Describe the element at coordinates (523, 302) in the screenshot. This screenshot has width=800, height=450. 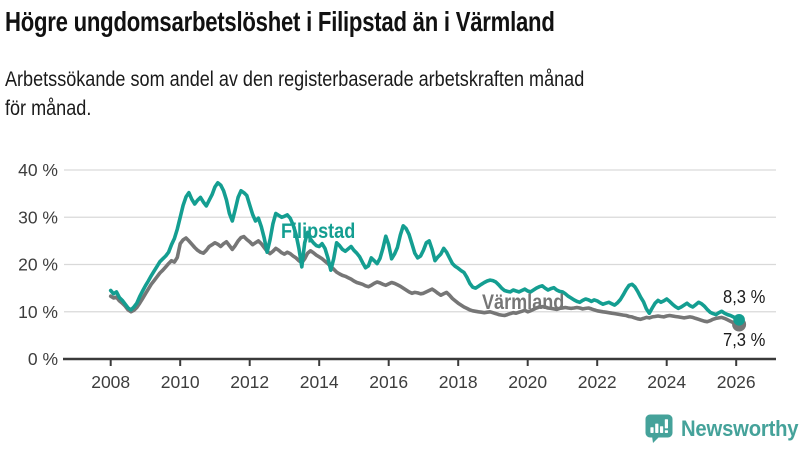
I see `series-label-varmland: Värmland` at that location.